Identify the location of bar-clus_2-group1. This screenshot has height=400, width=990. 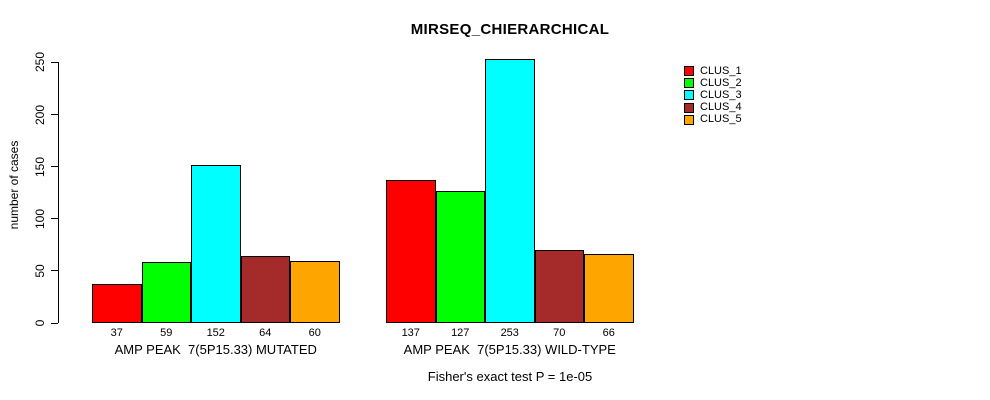
(166, 292).